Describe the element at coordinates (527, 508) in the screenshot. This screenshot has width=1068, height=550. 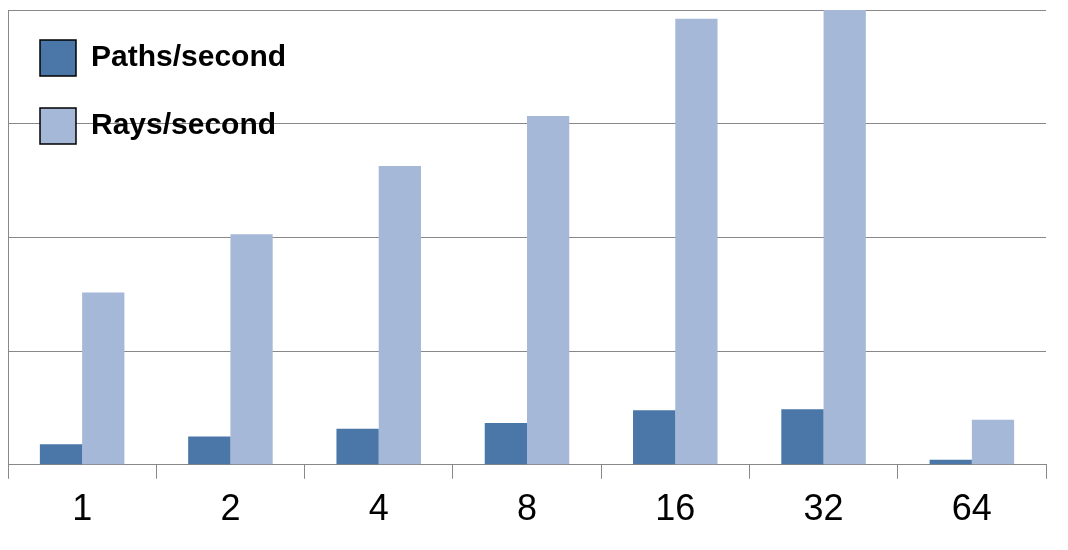
I see `x-tick-label: 8` at that location.